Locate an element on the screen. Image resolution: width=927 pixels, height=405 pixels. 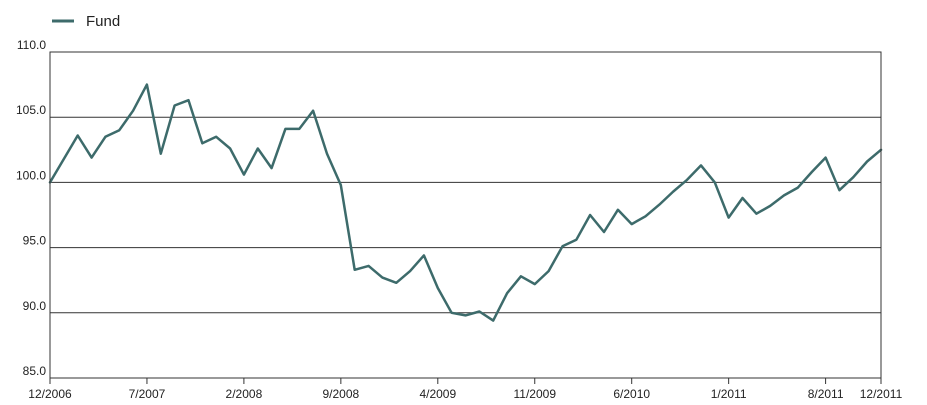
y-tick-label: 105.0 is located at coordinates (31, 110).